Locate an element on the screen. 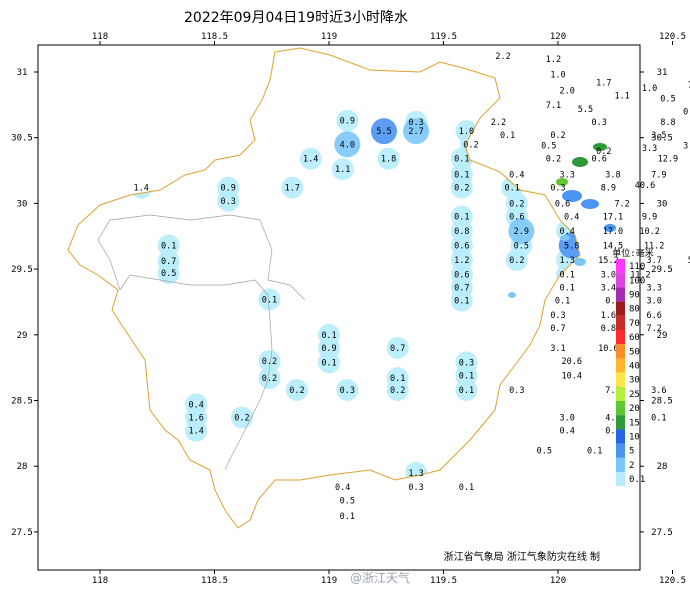 The width and height of the screenshot is (690, 592). station-value: 0.6 is located at coordinates (461, 246).